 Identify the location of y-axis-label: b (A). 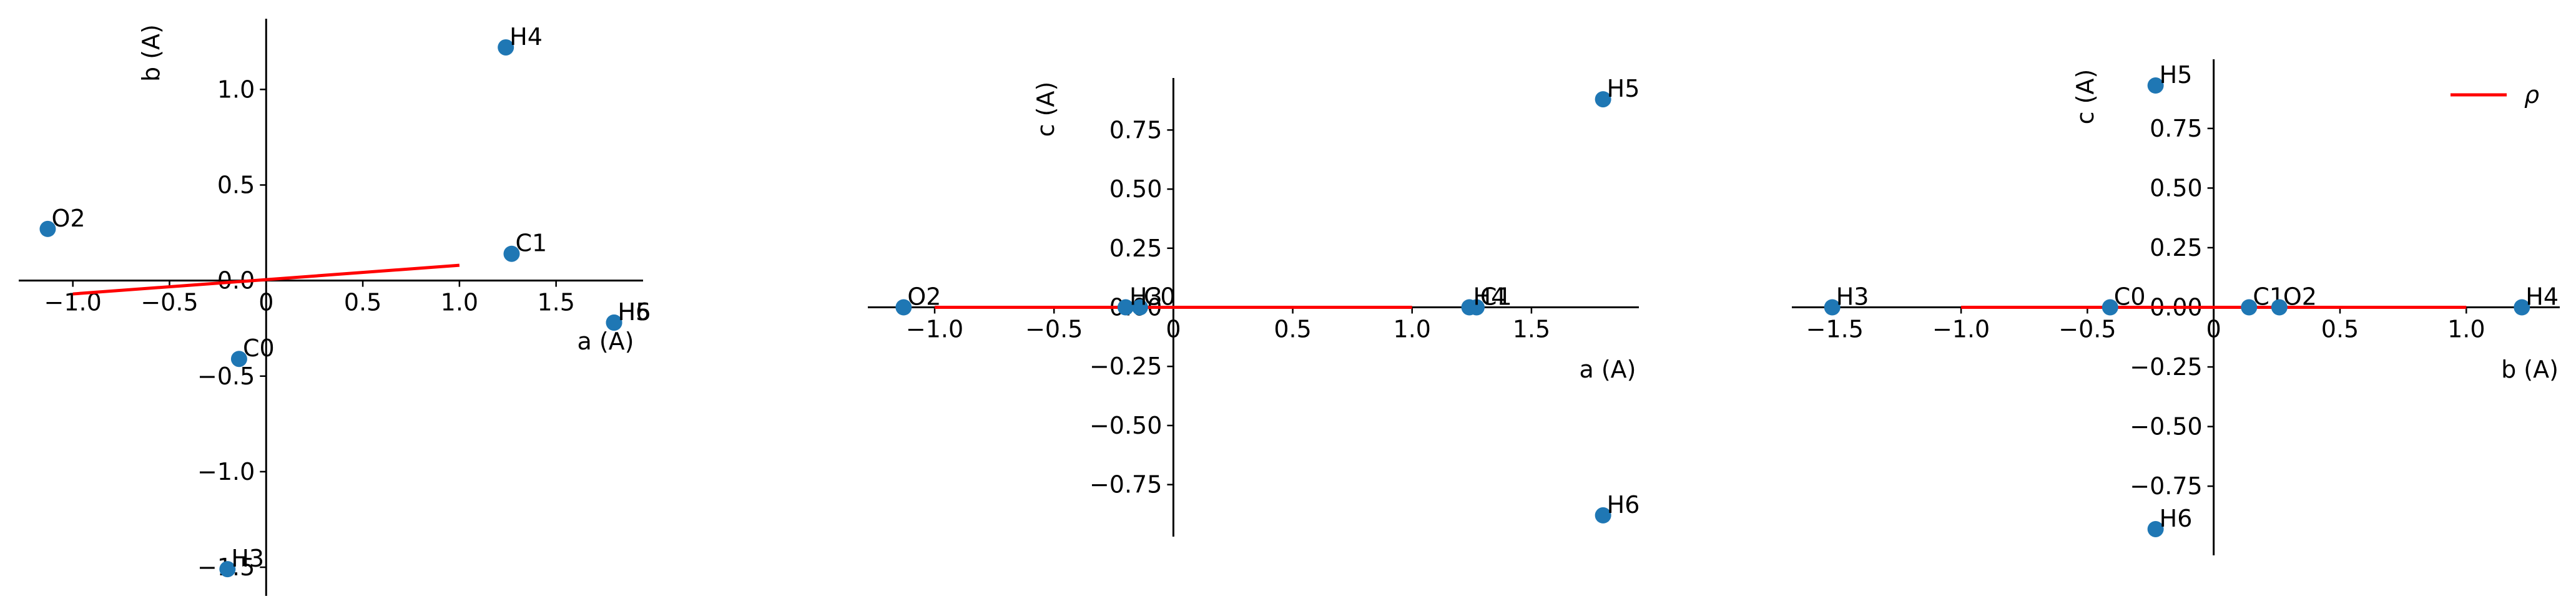
(151, 53).